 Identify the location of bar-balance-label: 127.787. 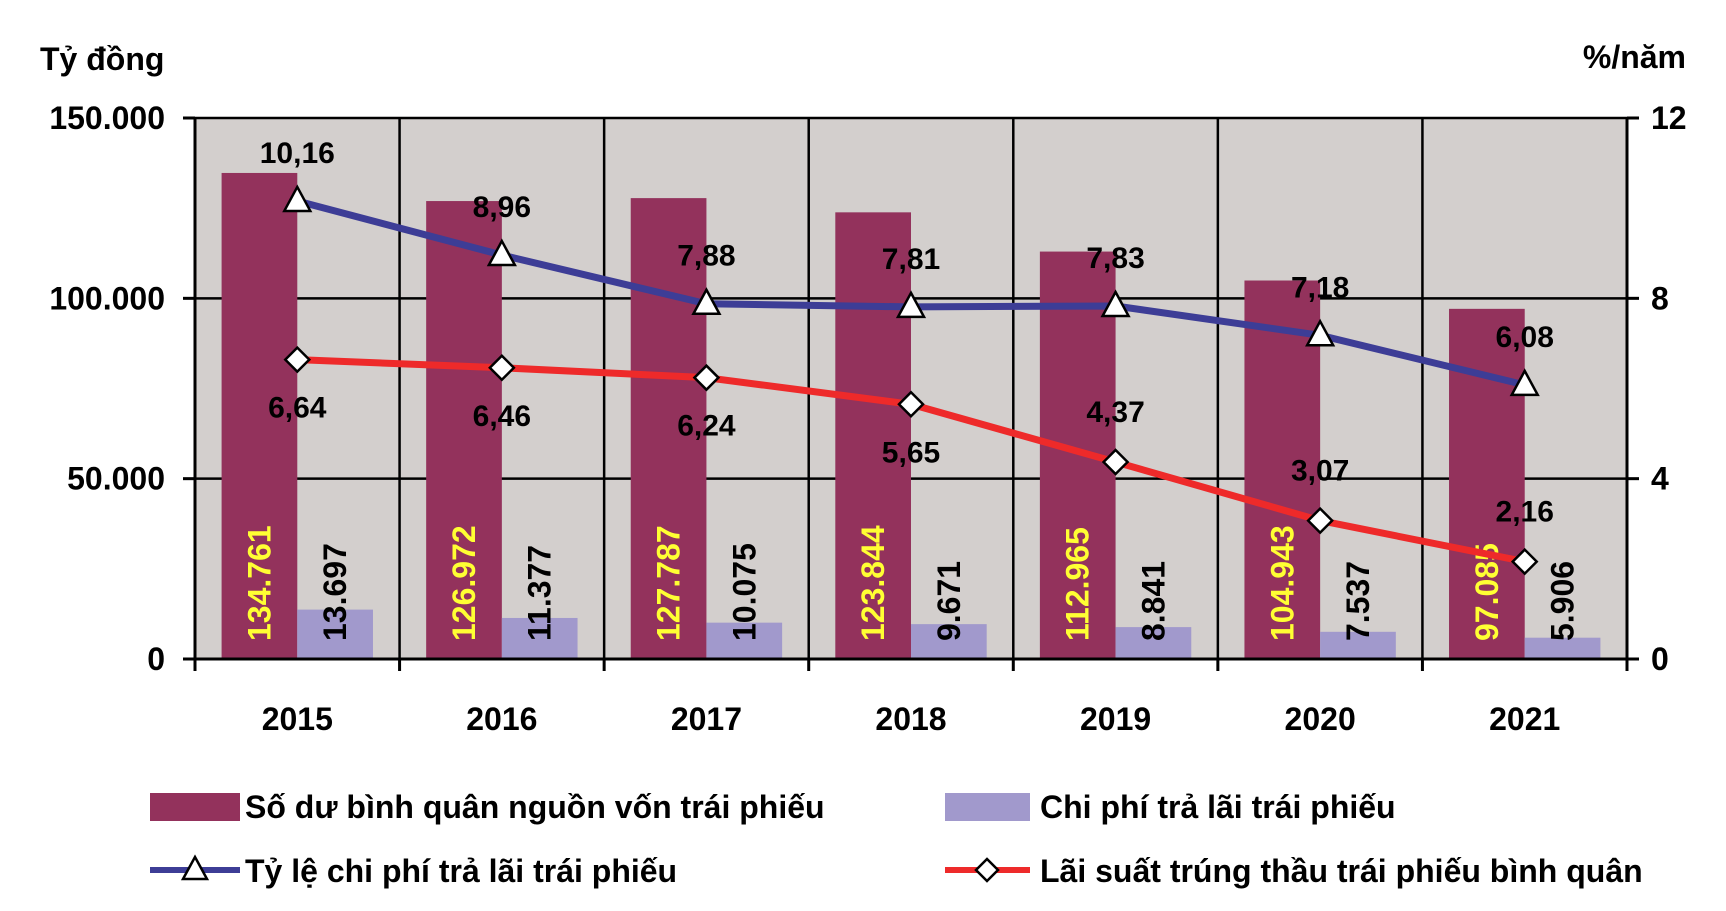
(669, 583).